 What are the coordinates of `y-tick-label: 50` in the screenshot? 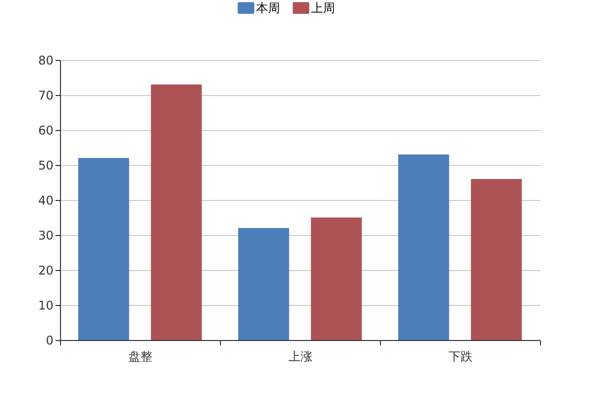 It's located at (46, 165).